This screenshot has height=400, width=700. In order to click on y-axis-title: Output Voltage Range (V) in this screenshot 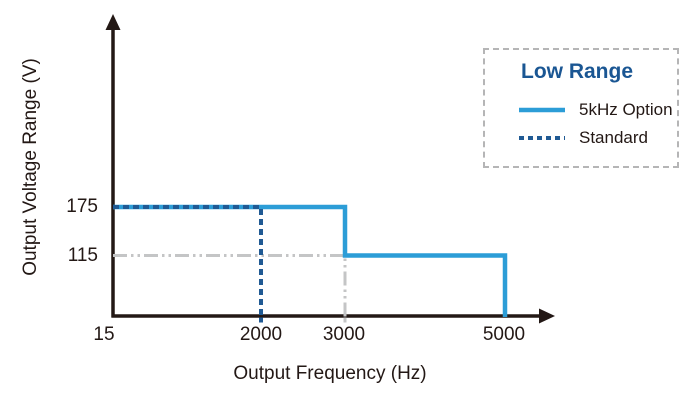, I will do `click(30, 167)`.